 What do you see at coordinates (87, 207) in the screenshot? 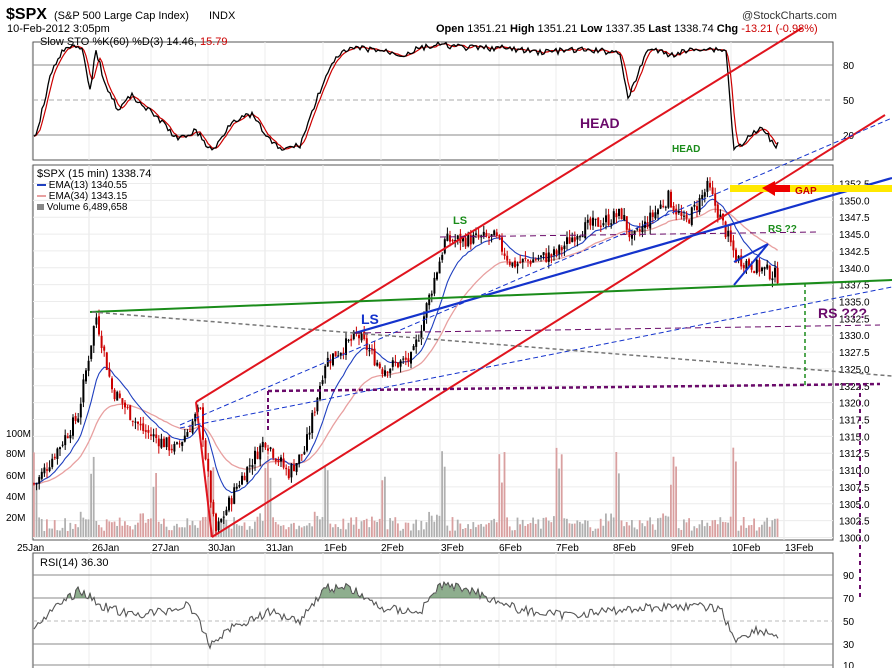
I see `volume-legend-text: Volume 6,489,658` at bounding box center [87, 207].